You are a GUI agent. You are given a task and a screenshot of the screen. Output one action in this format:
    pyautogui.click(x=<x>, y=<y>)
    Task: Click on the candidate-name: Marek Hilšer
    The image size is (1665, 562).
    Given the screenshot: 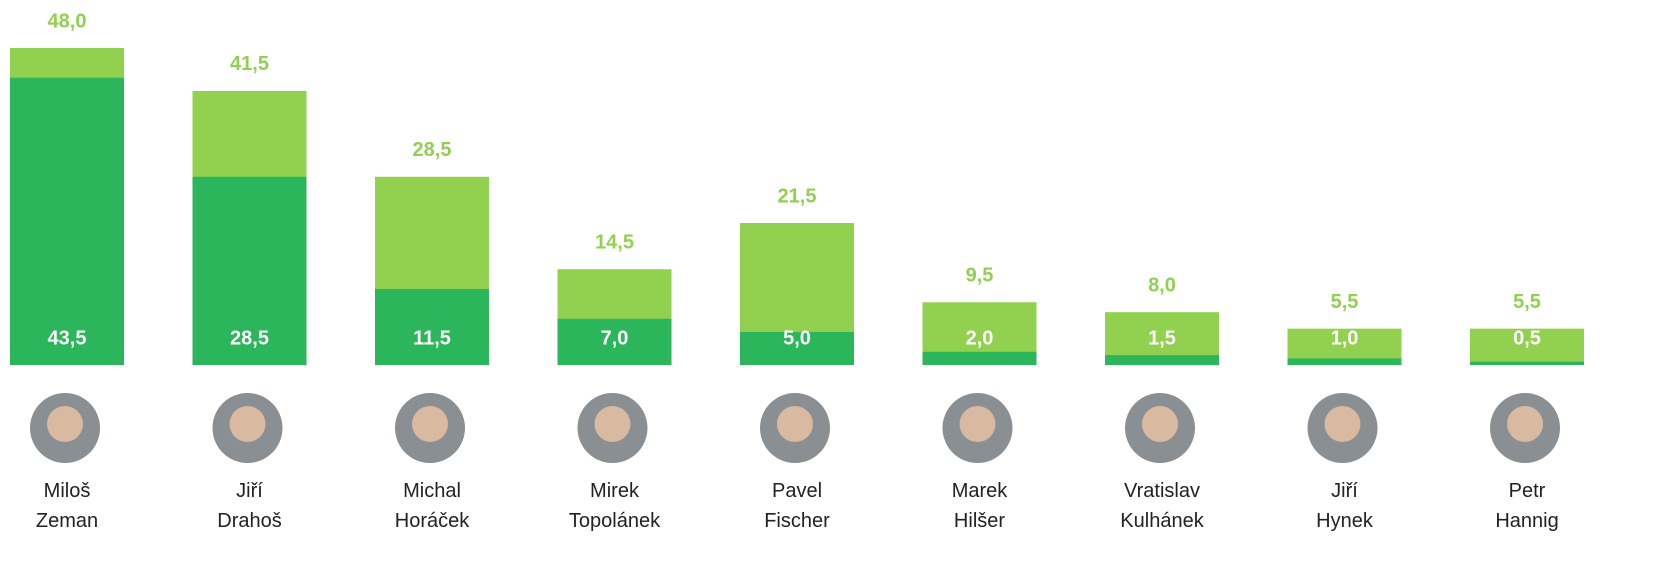 What is the action you would take?
    pyautogui.click(x=979, y=506)
    